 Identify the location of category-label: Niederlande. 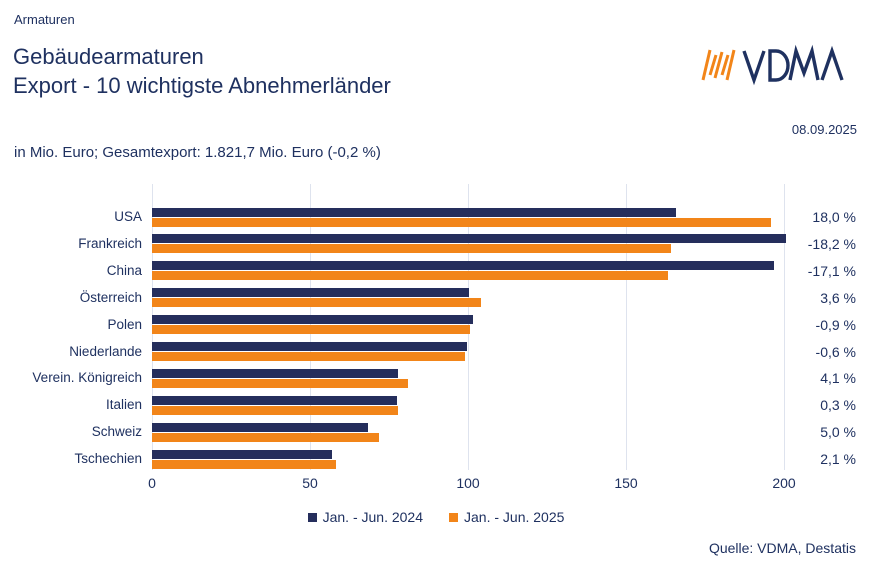
(105, 351).